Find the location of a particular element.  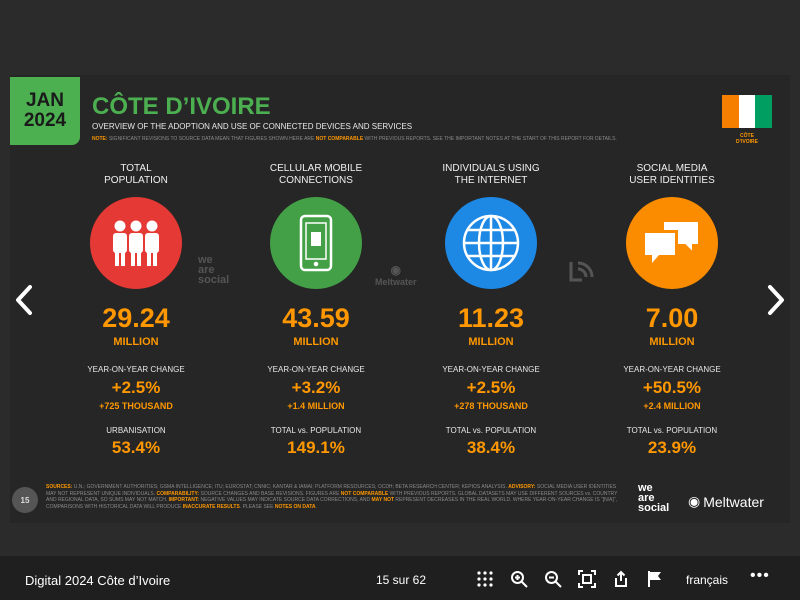

slide-title: CÔTE D’IVOIRE is located at coordinates (181, 106).